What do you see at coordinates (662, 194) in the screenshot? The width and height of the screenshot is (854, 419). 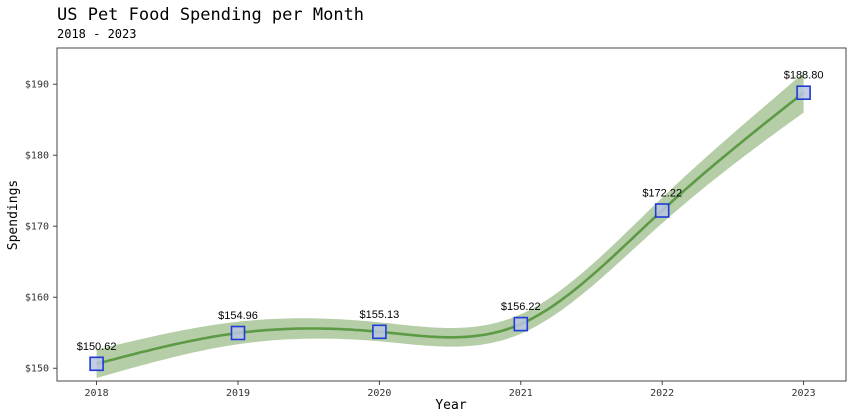 I see `data-label: $172.22` at bounding box center [662, 194].